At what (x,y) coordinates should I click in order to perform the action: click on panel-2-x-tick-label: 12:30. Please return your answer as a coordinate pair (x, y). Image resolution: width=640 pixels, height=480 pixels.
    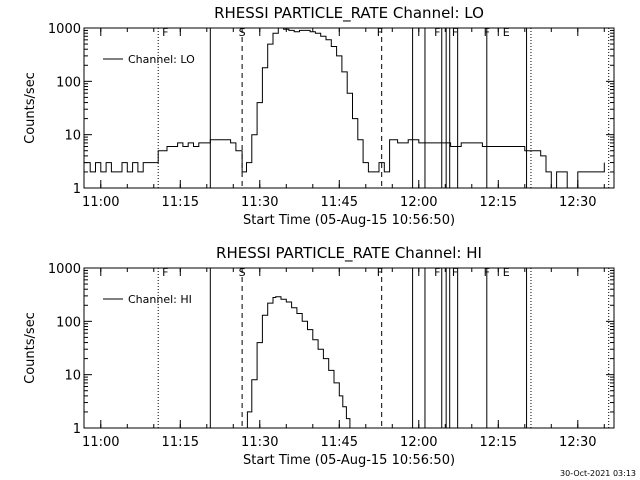
    Looking at the image, I should click on (577, 442).